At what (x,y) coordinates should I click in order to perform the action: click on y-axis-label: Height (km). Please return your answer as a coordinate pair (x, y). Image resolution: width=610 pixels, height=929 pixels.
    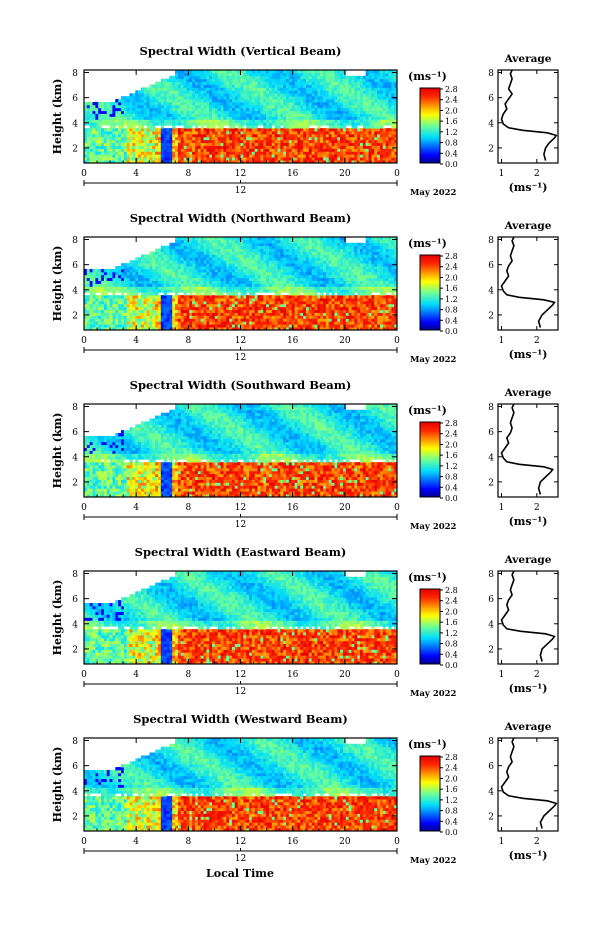
    Looking at the image, I should click on (57, 284).